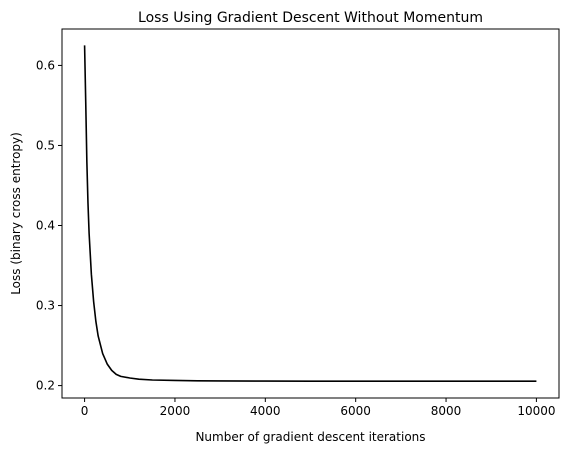 The height and width of the screenshot is (453, 567). What do you see at coordinates (318, 408) in the screenshot?
I see `x-axis-ticks: 0 2000 4000 6000 8000 10000` at bounding box center [318, 408].